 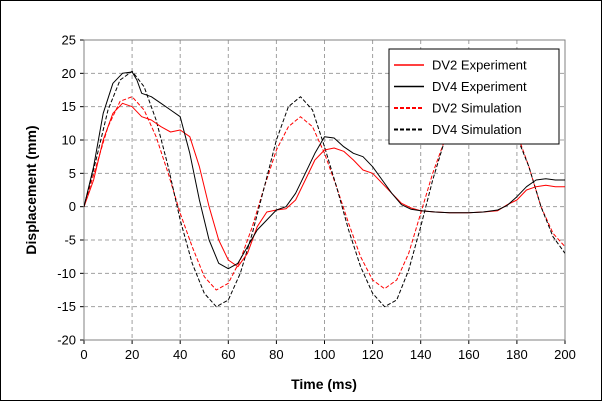 What do you see at coordinates (66, 273) in the screenshot?
I see `y-tick-label: -10` at bounding box center [66, 273].